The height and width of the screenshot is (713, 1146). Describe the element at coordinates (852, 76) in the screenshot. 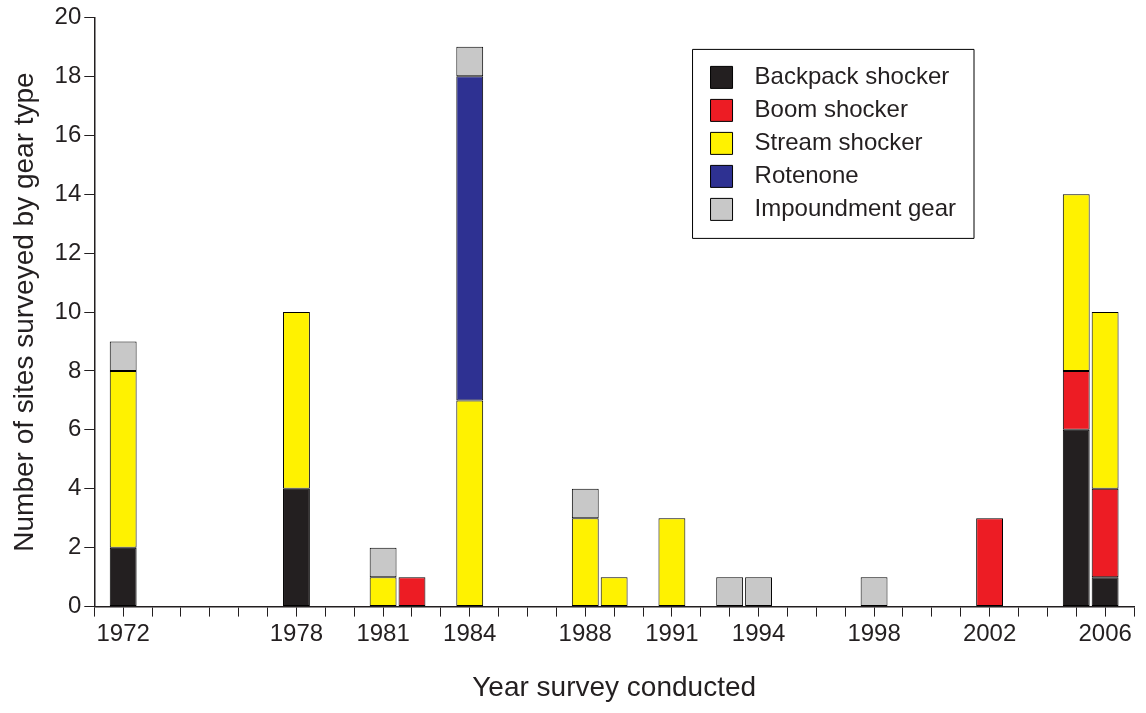

I see `legend-label: Backpack shocker` at that location.